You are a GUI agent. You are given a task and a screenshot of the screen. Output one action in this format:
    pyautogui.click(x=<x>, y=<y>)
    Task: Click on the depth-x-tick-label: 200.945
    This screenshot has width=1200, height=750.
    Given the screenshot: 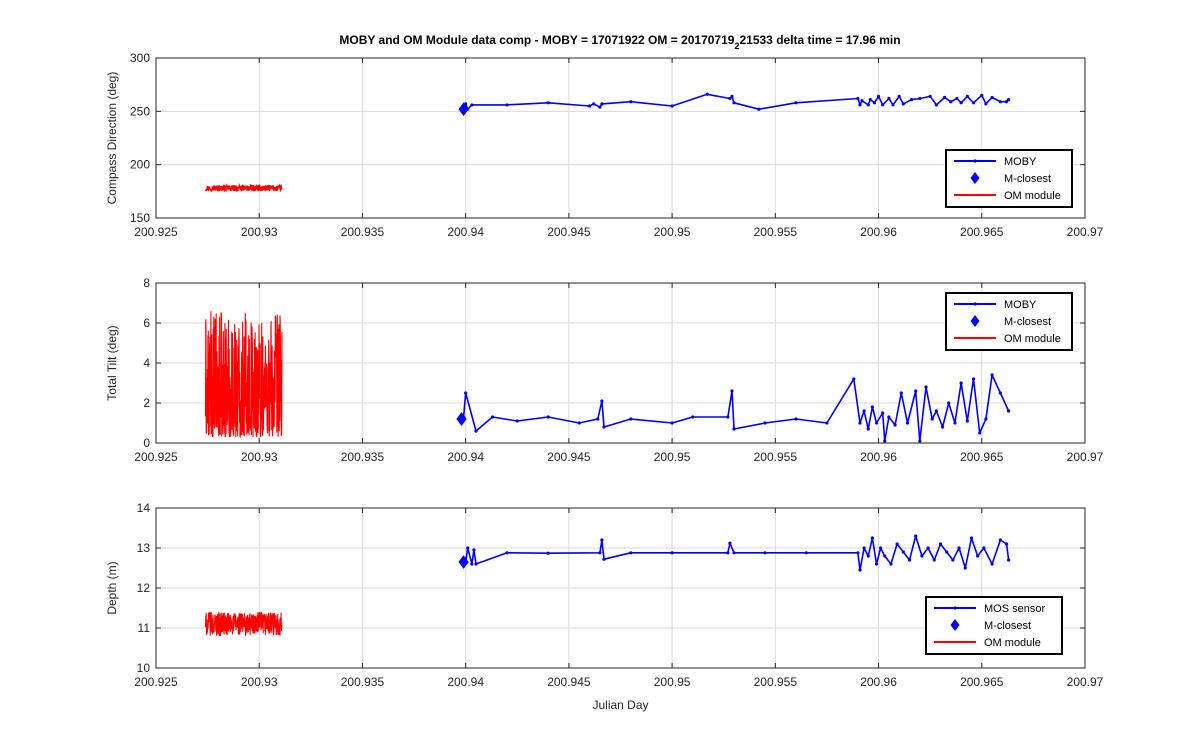 What is the action you would take?
    pyautogui.click(x=569, y=682)
    